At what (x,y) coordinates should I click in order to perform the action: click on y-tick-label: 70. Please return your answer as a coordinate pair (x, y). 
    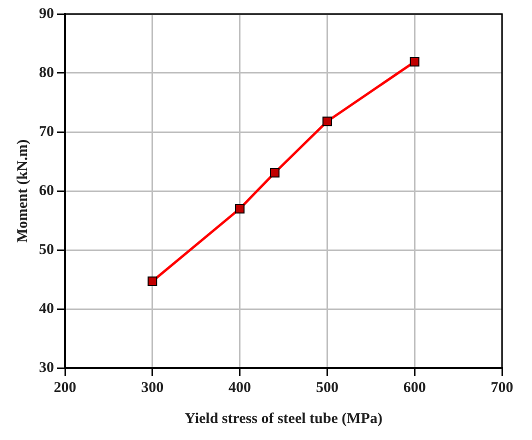
    Looking at the image, I should click on (46, 132).